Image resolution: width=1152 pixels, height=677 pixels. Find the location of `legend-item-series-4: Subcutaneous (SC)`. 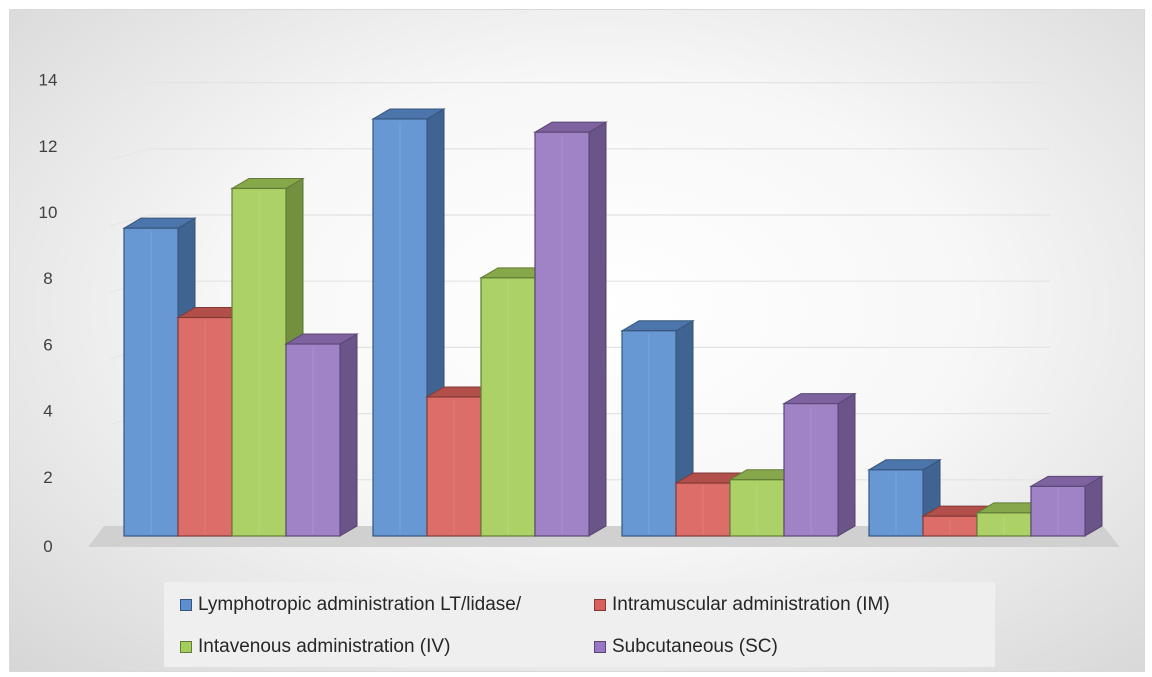

legend-item-series-4: Subcutaneous (SC) is located at coordinates (686, 647).